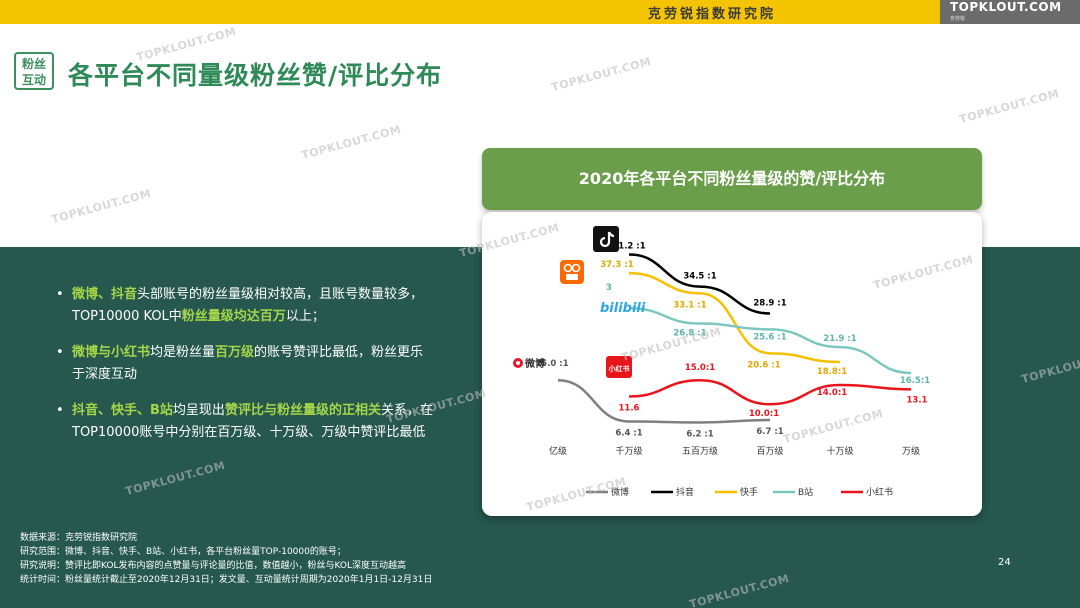 The height and width of the screenshot is (608, 1080). Describe the element at coordinates (628, 246) in the screenshot. I see `data-label: 41.2 :1` at that location.